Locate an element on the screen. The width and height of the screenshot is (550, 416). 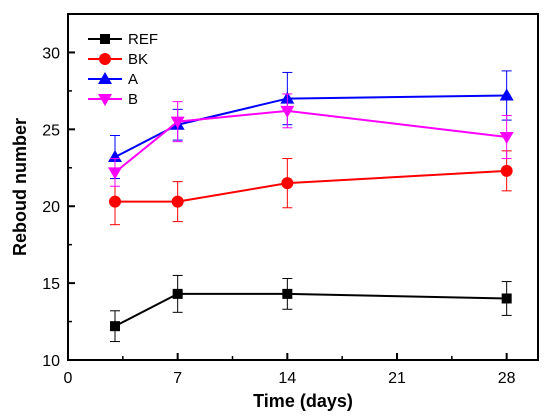
series-bk is located at coordinates (311, 188).